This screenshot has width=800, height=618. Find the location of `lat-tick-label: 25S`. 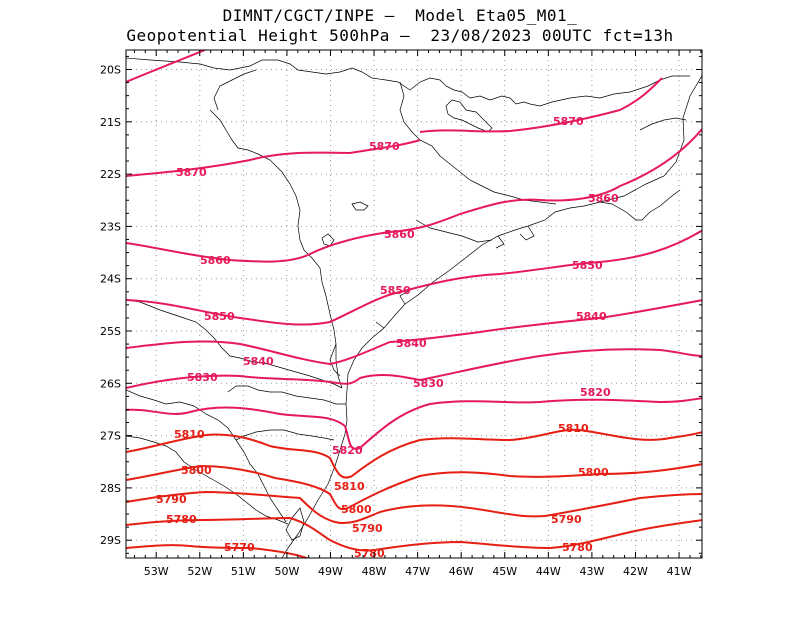

lat-tick-label: 25S is located at coordinates (110, 331).